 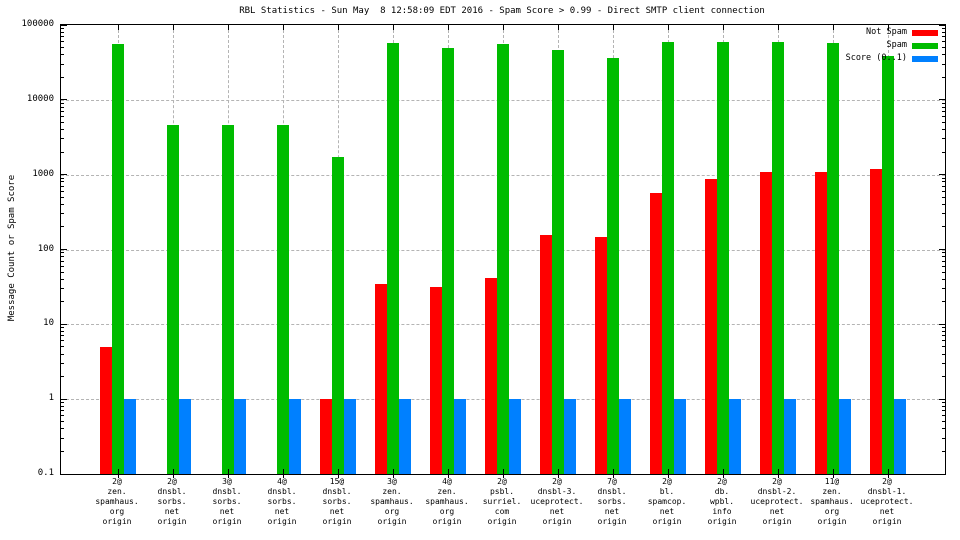 What do you see at coordinates (722, 491) in the screenshot?
I see `x-tick-label-line: db.` at bounding box center [722, 491].